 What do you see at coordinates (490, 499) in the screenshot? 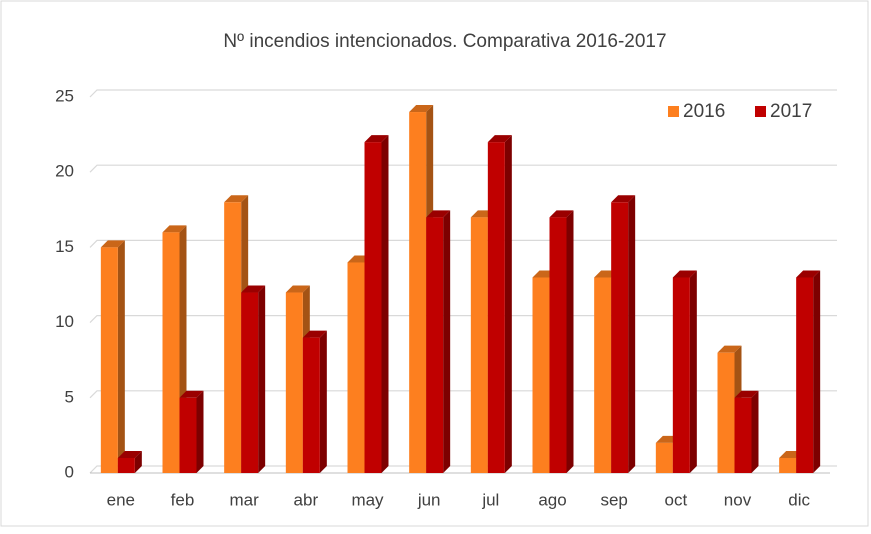
I see `x-tick-label: jul` at bounding box center [490, 499].